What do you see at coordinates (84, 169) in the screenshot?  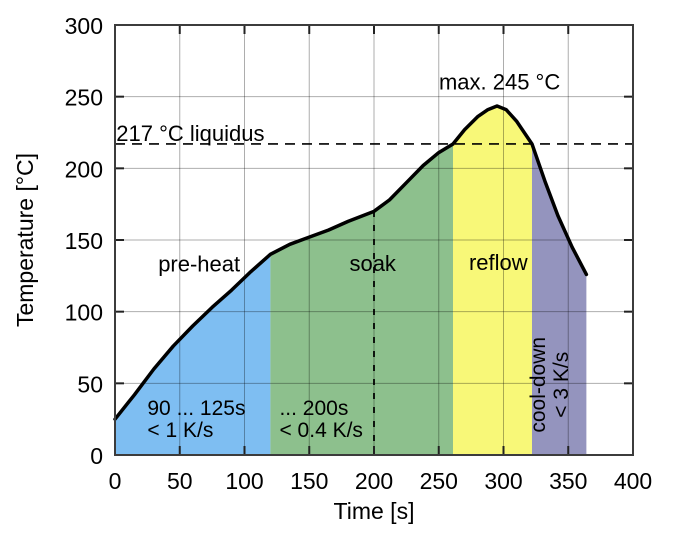 I see `ytick-label-200: 200` at bounding box center [84, 169].